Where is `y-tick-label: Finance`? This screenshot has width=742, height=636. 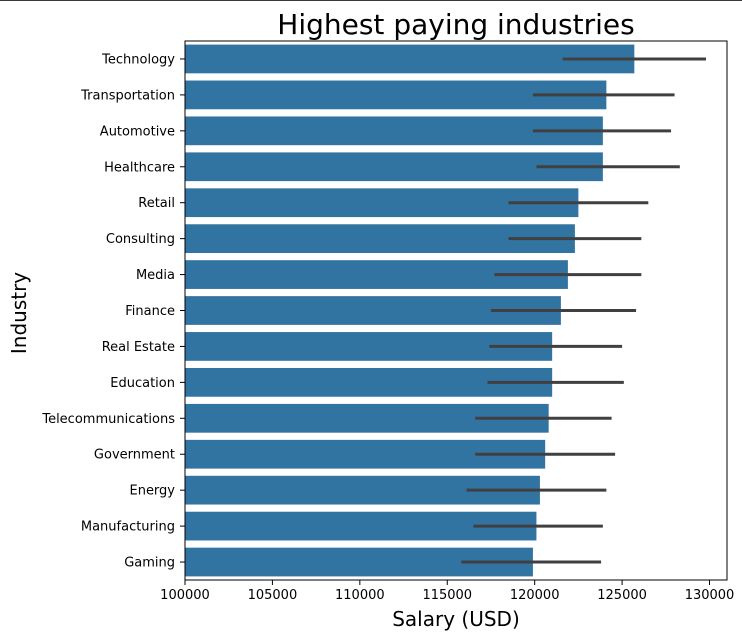
y-tick-label: Finance is located at coordinates (150, 311).